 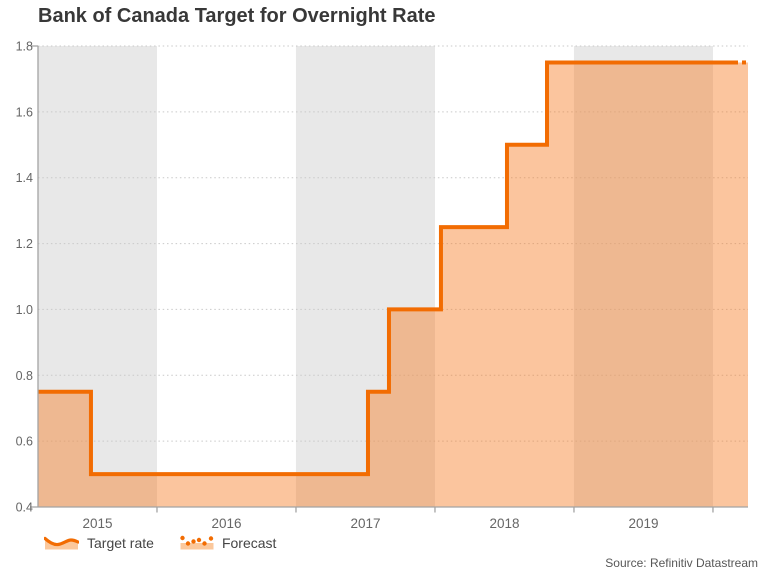 What do you see at coordinates (24, 442) in the screenshot?
I see `svg-text: 0.6` at bounding box center [24, 442].